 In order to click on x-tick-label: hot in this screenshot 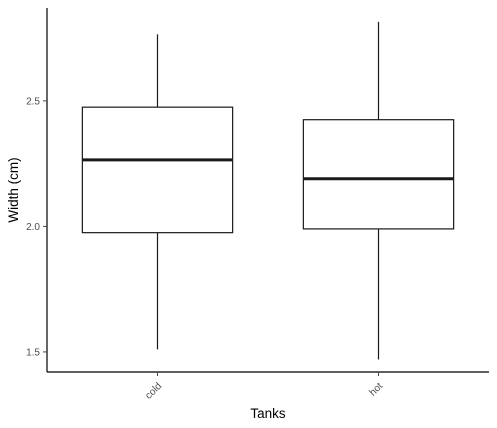, I will do `click(377, 390)`.